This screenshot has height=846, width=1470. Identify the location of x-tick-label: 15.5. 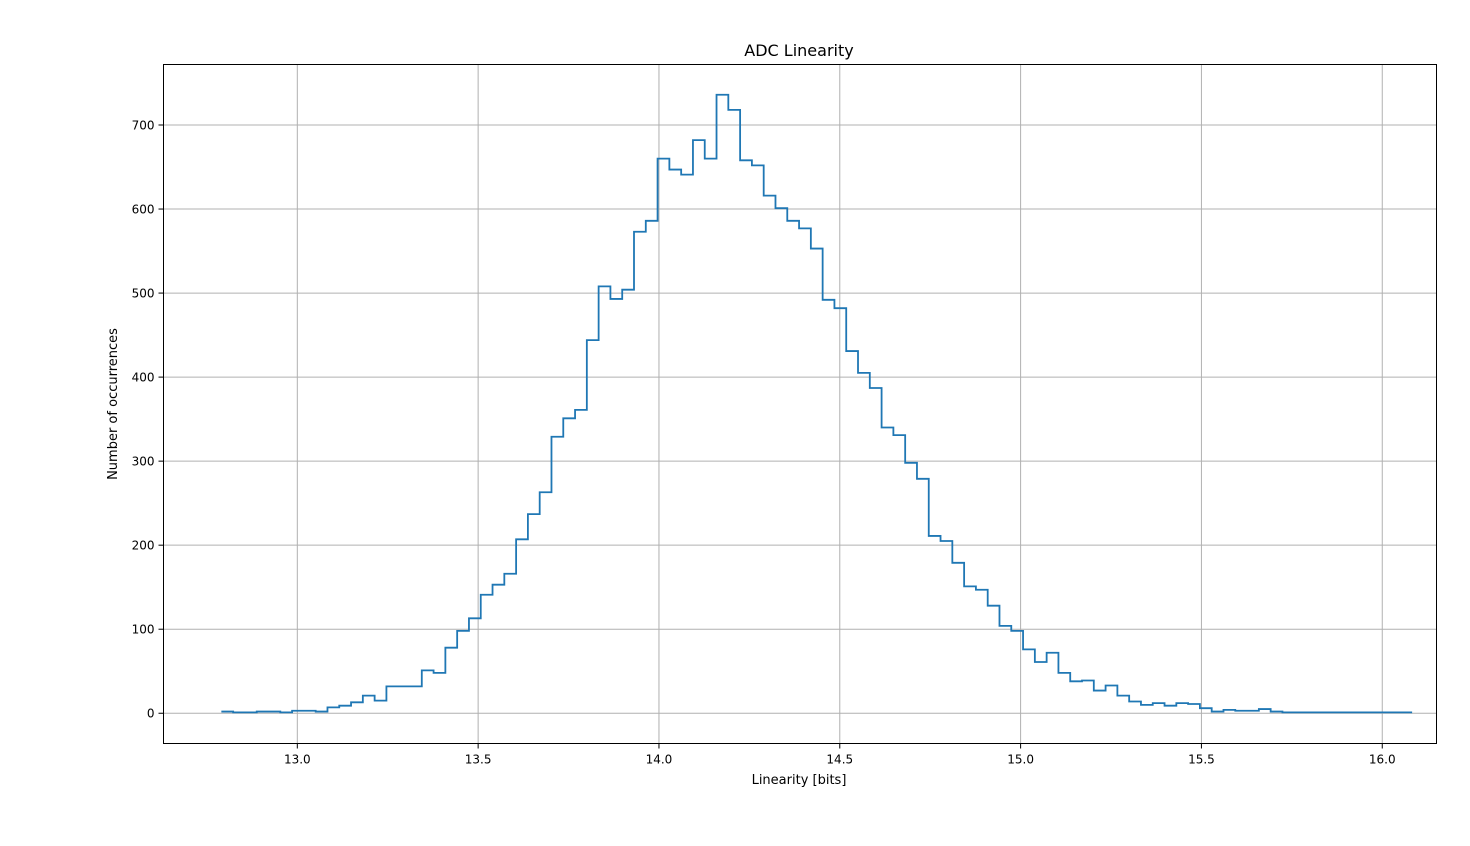
(1201, 760).